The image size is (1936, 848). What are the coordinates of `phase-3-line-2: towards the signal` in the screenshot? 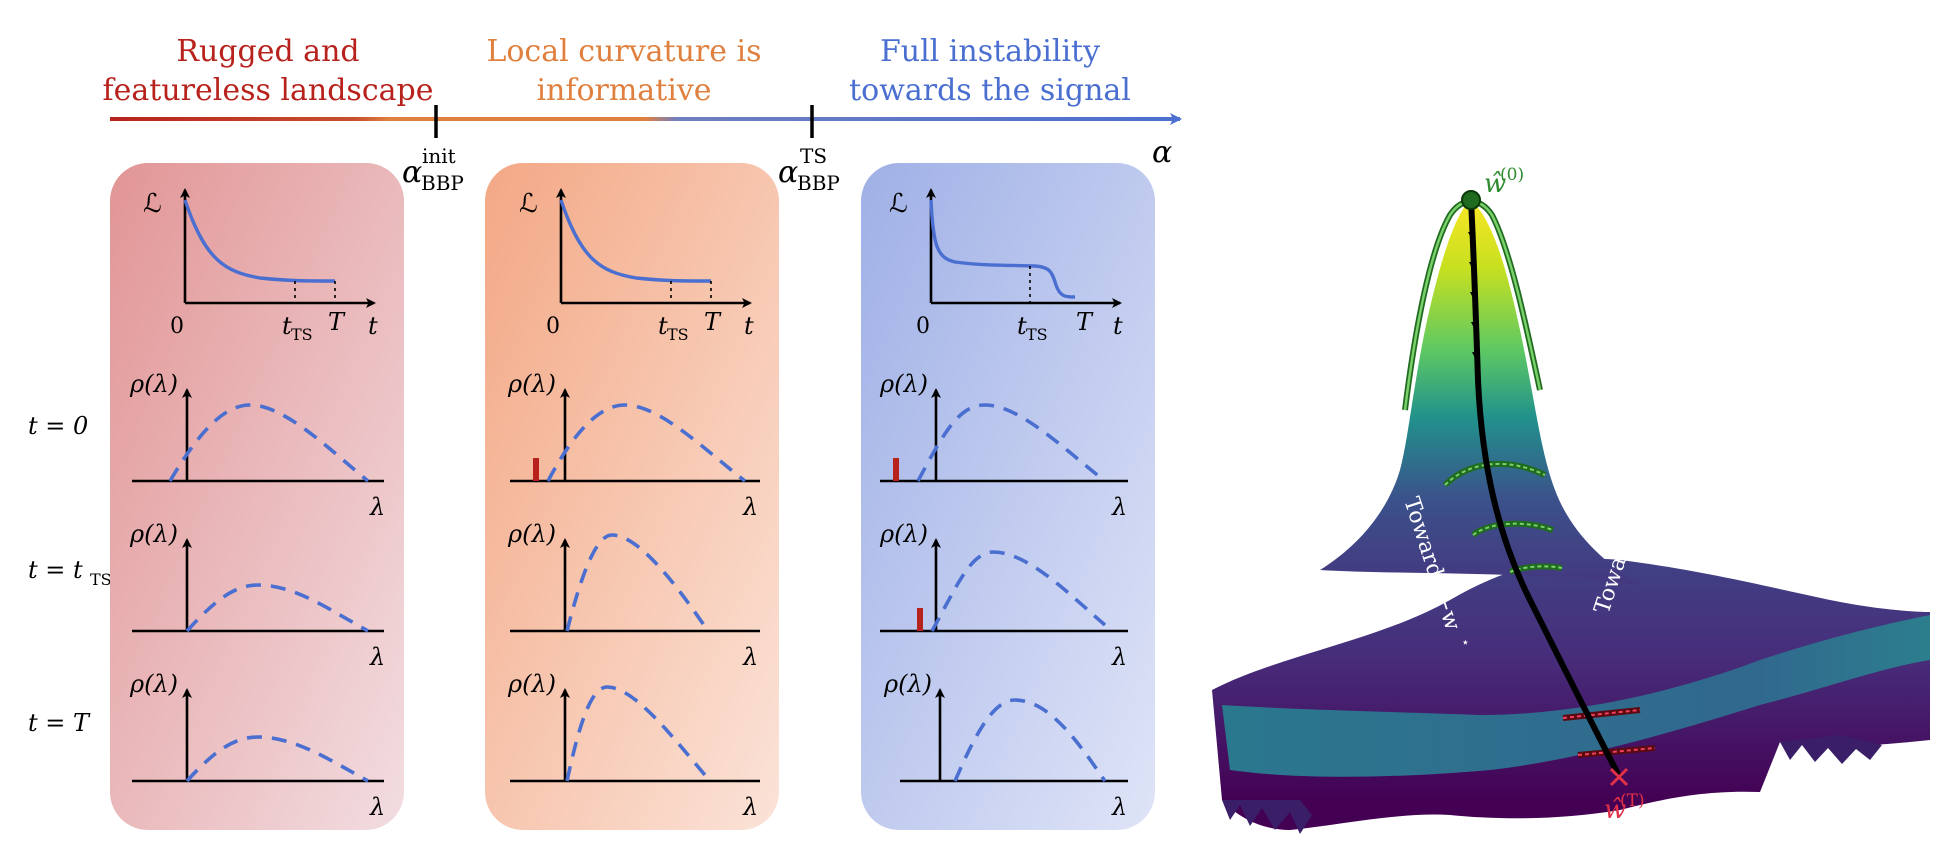 It's located at (990, 90).